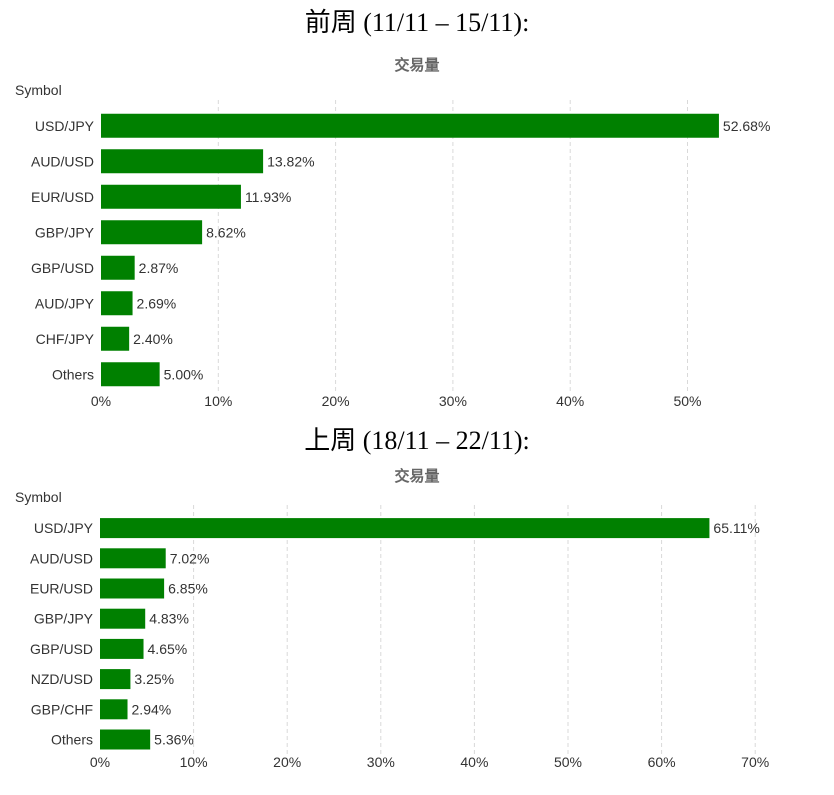  Describe the element at coordinates (152, 709) in the screenshot. I see `data-label: 2.94%` at that location.